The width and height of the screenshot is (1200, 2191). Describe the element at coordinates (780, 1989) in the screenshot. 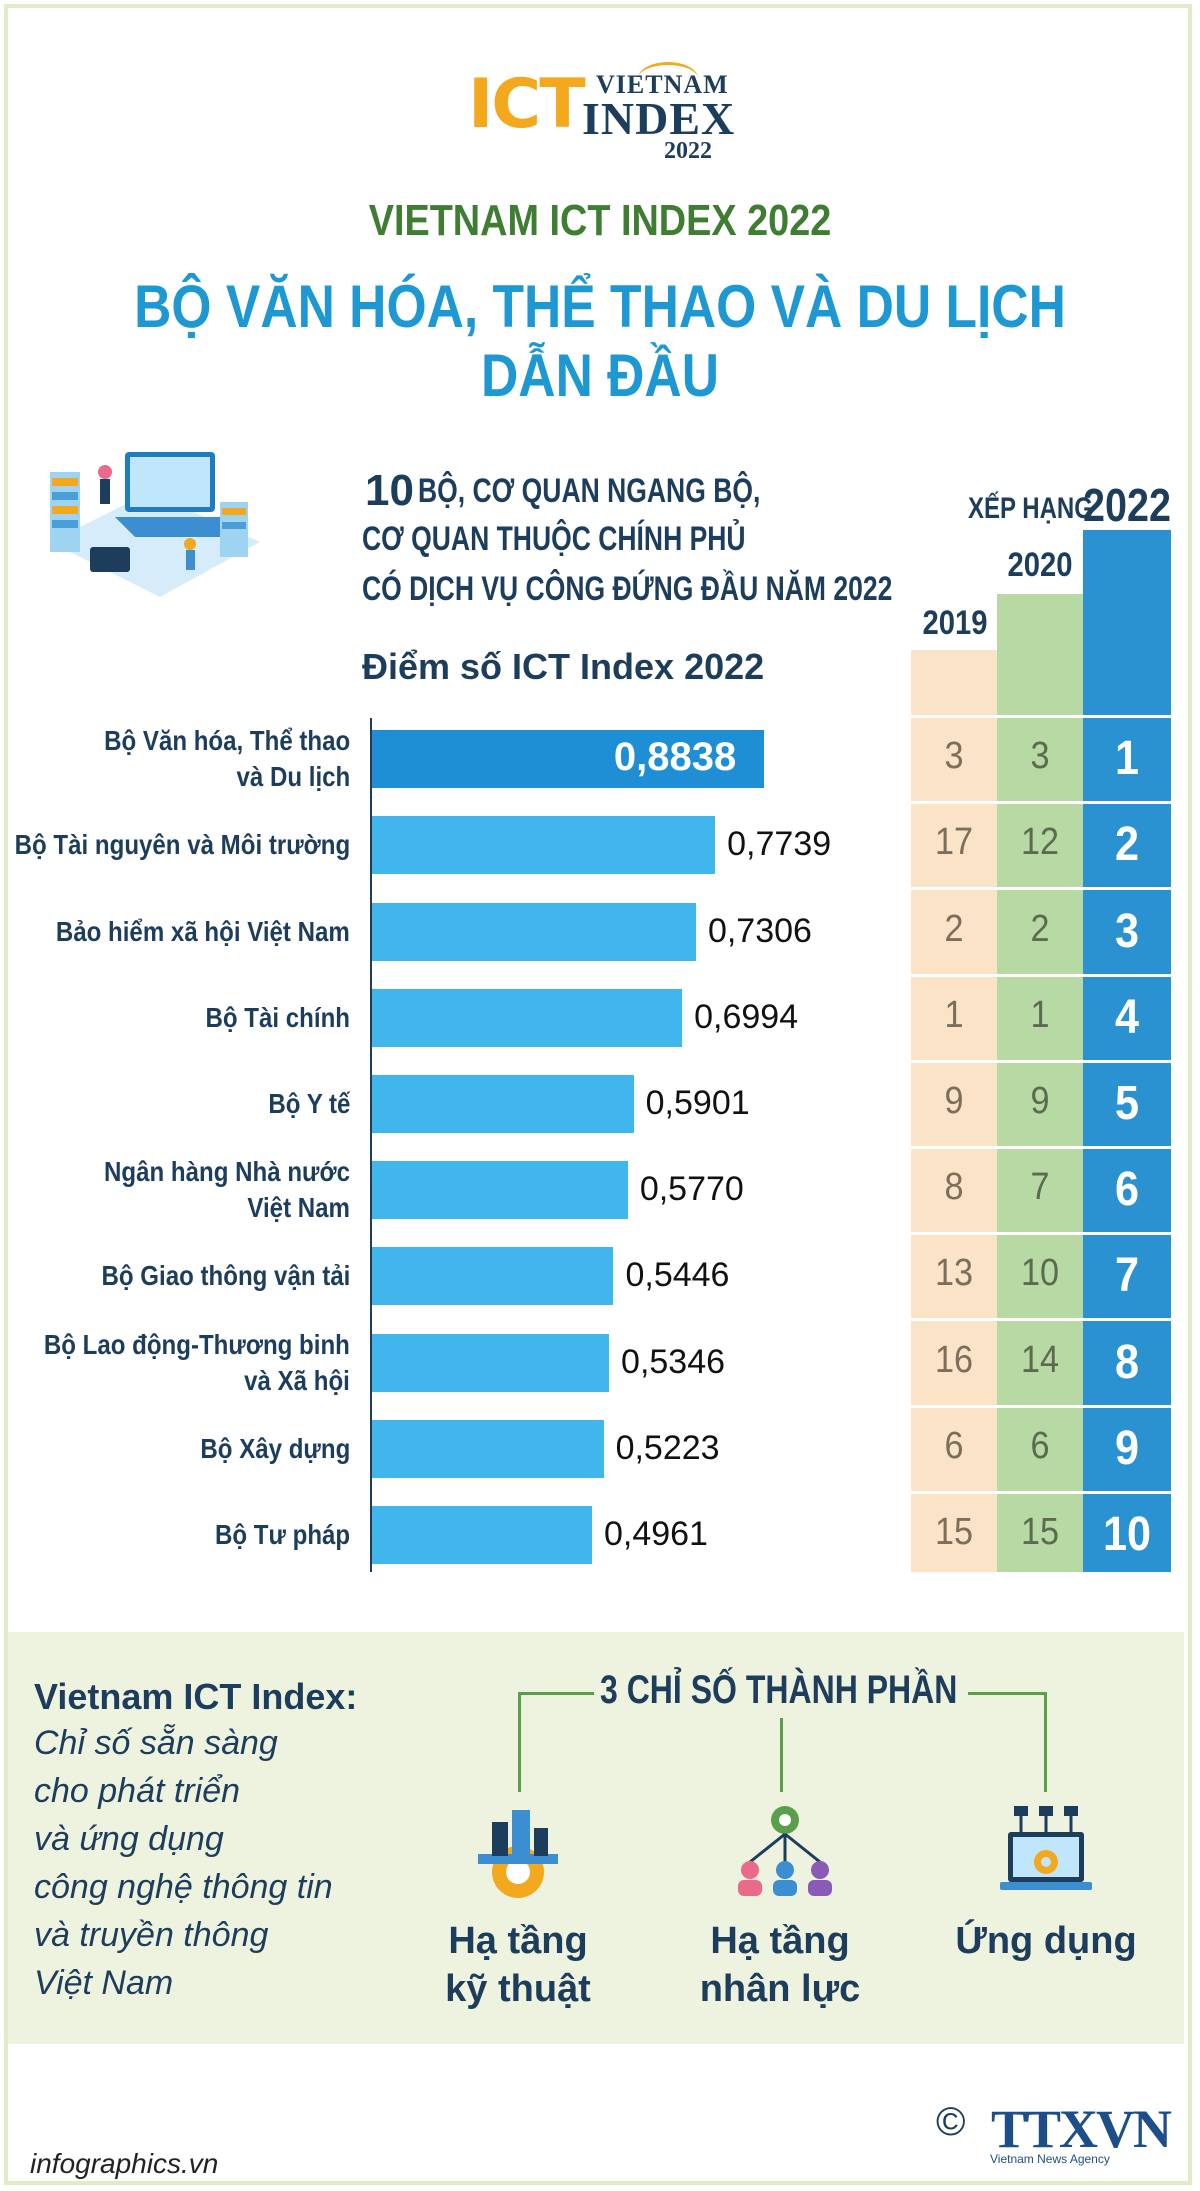

I see `component-2-line-2: nhân lực` at that location.